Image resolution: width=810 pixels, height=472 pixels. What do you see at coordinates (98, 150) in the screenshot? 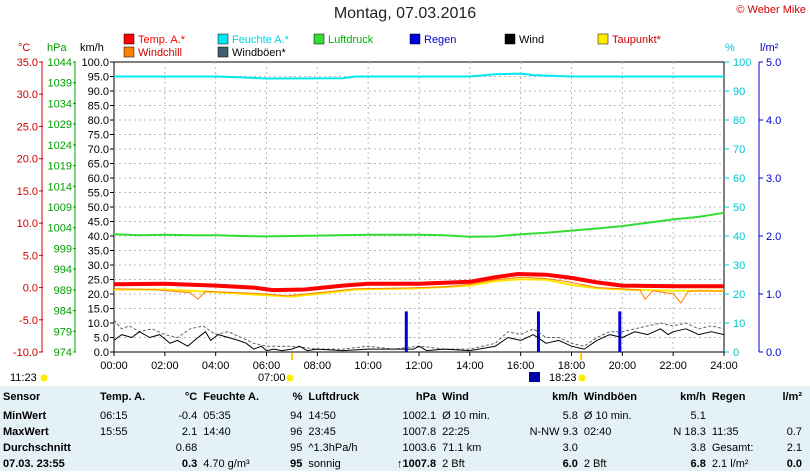
I see `wind-tick: 70.0` at bounding box center [98, 150].